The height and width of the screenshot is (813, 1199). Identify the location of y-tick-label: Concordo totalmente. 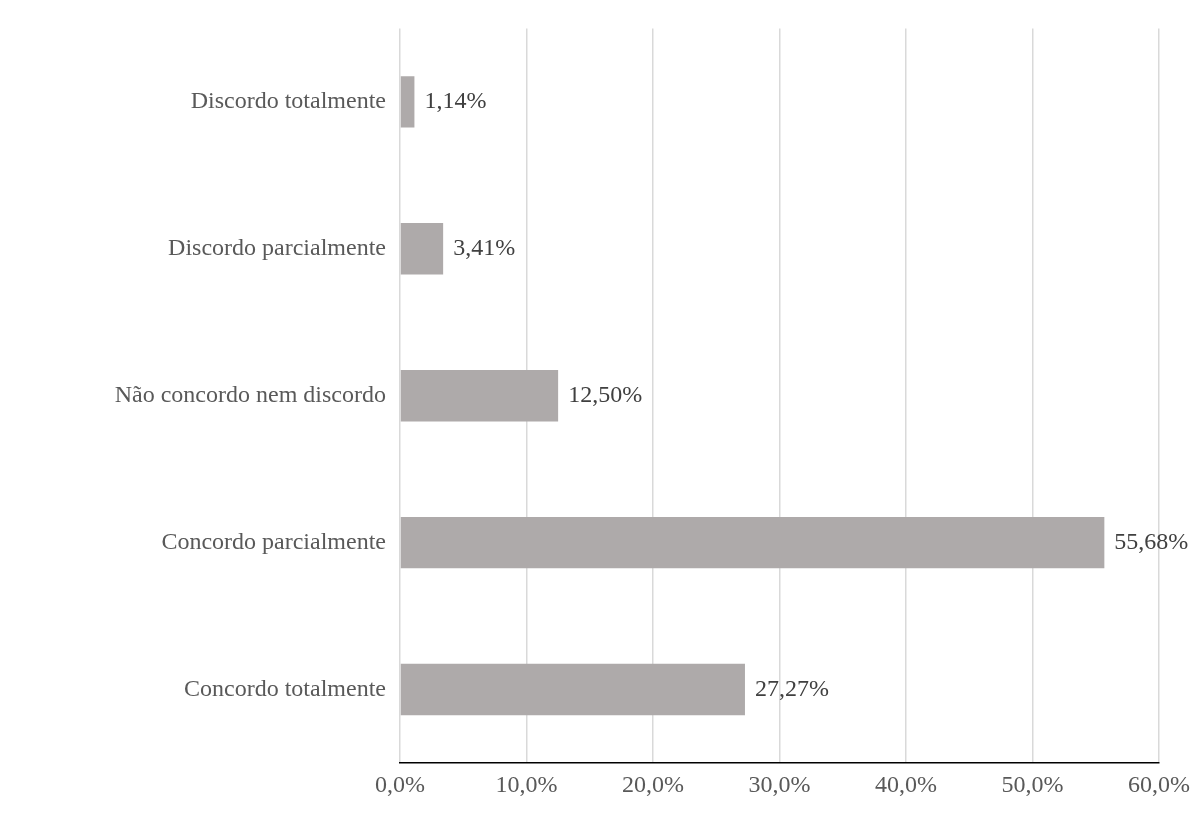
(285, 687).